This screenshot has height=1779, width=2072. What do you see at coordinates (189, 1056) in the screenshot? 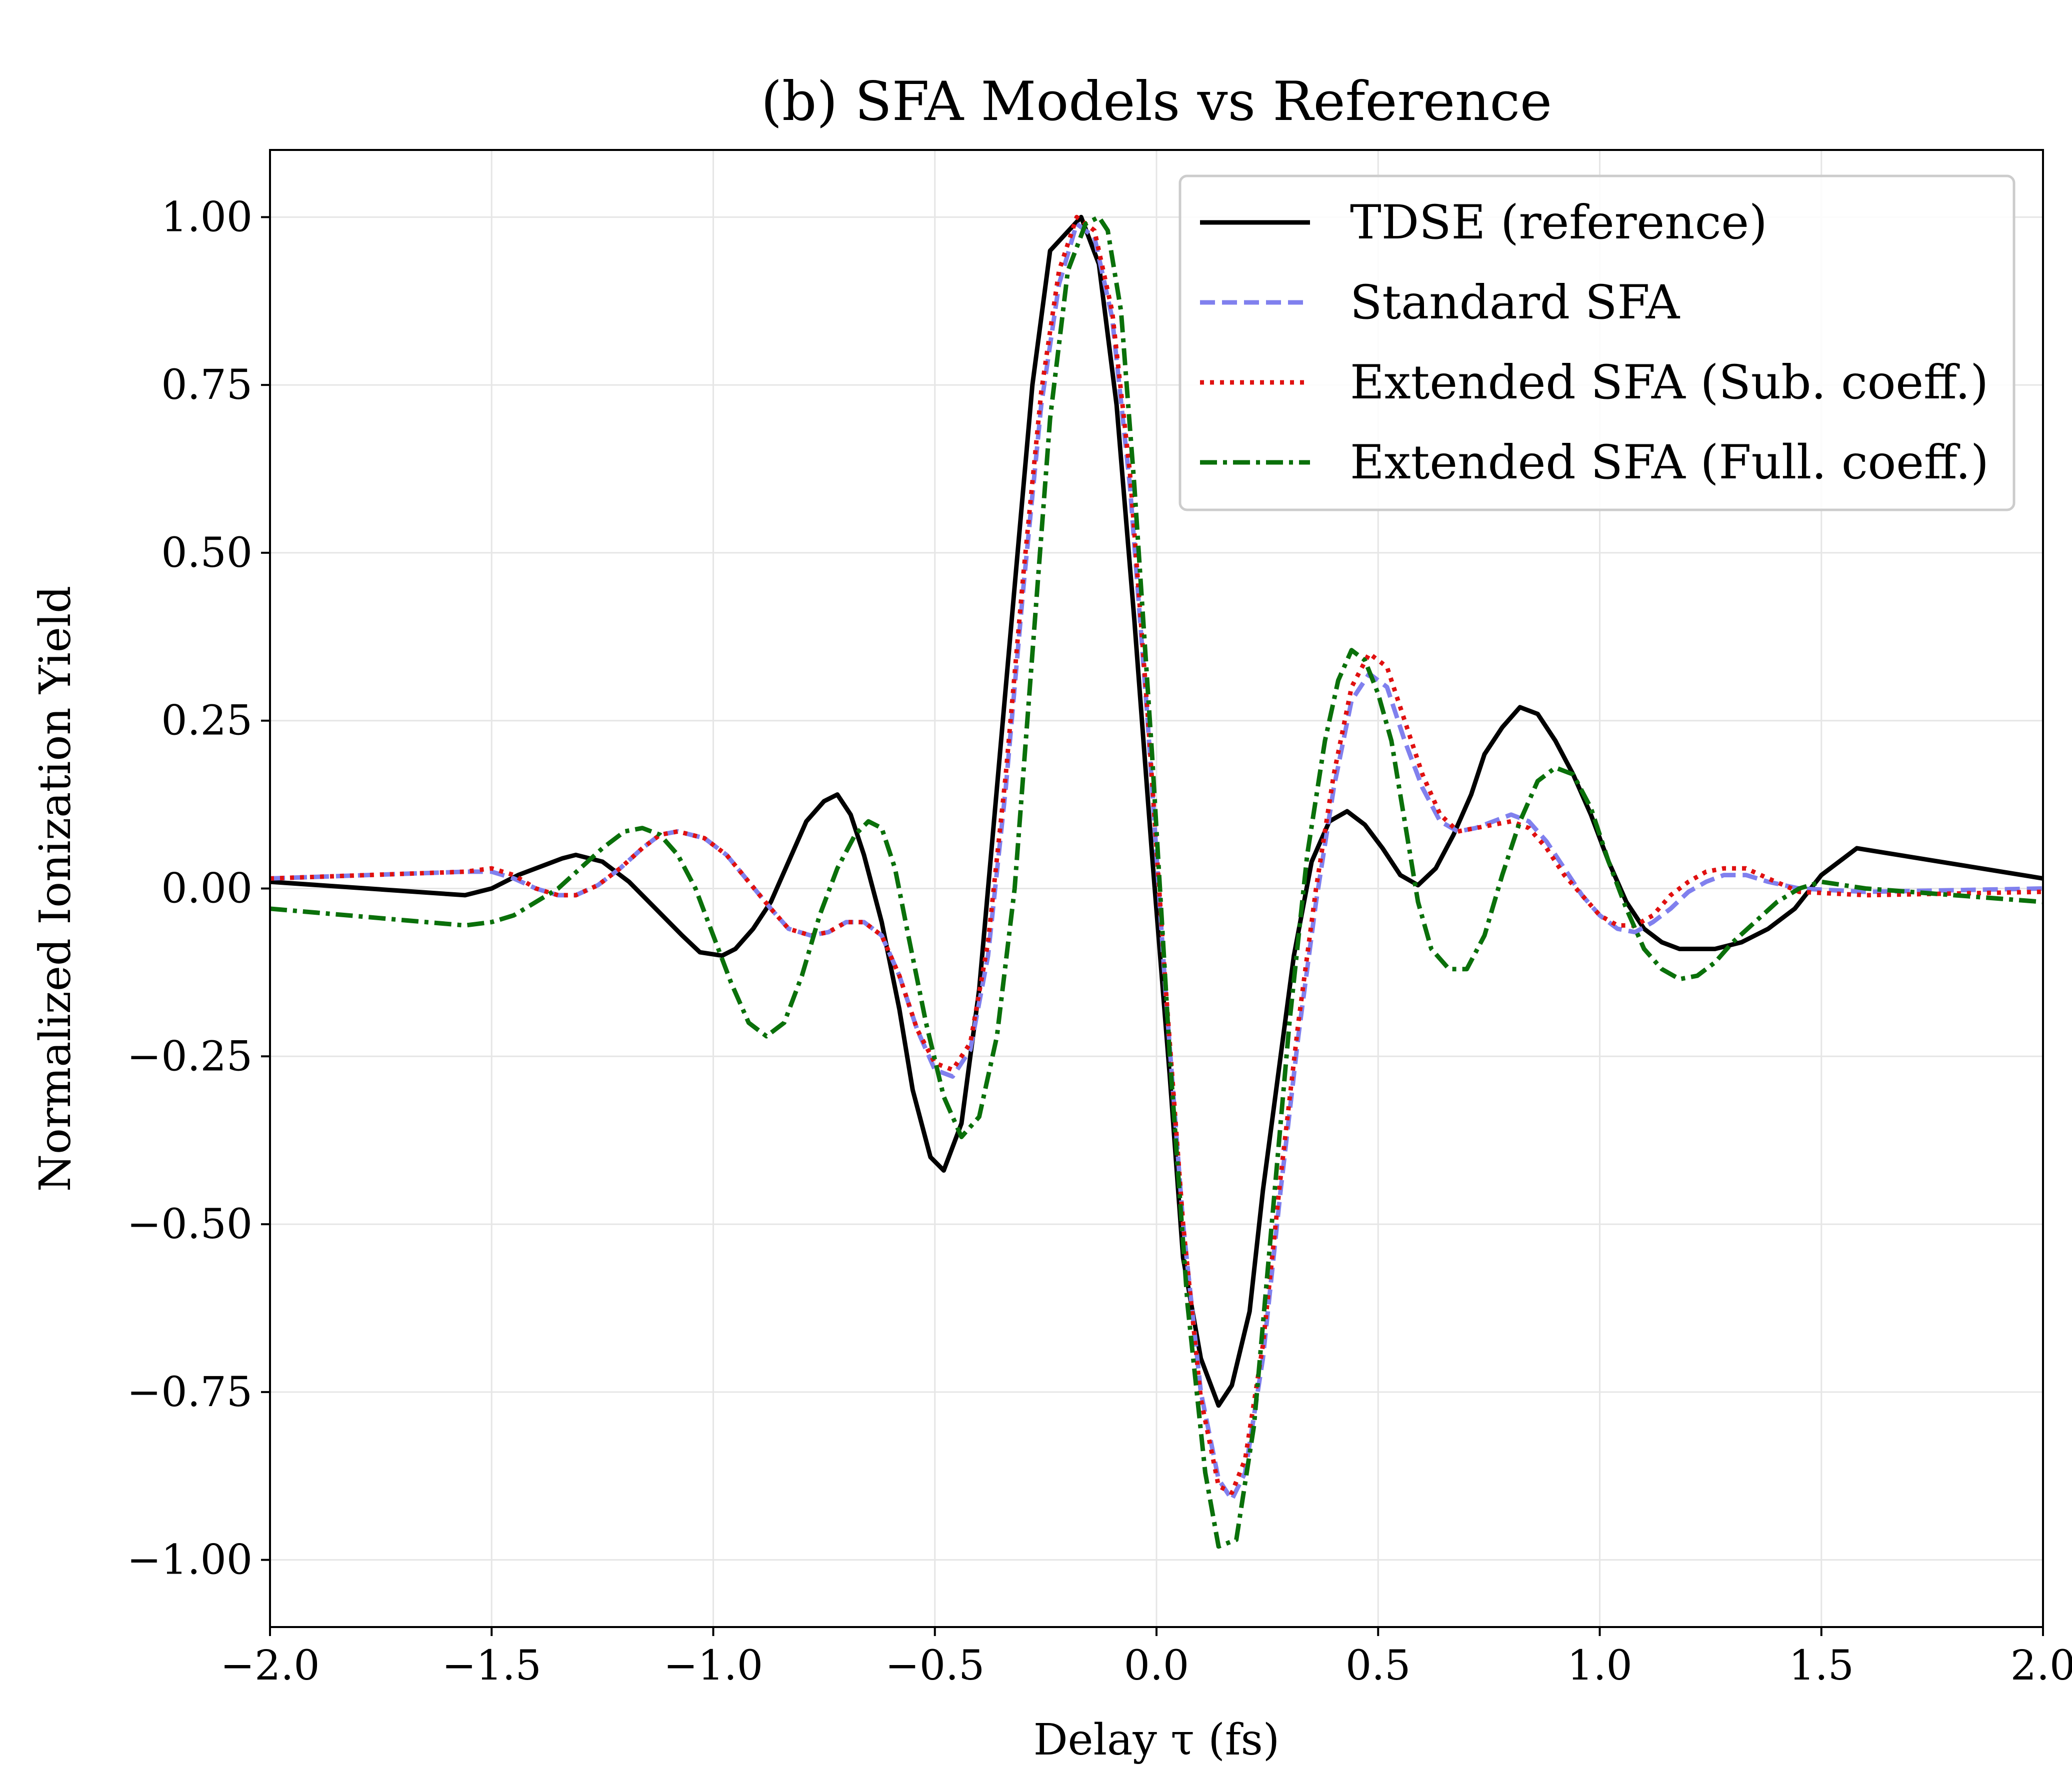
I see `y-tick-label: −0.25` at bounding box center [189, 1056].